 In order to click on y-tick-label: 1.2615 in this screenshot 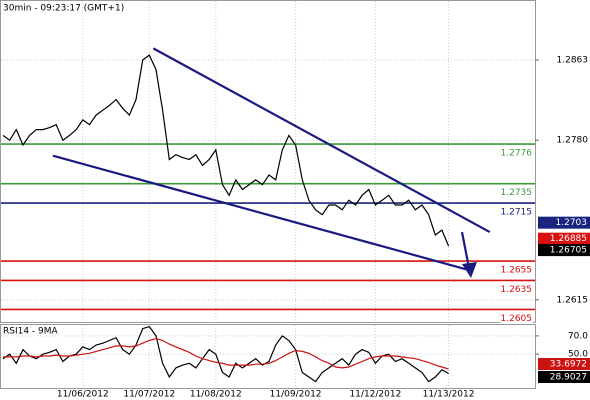, I will do `click(573, 300)`.